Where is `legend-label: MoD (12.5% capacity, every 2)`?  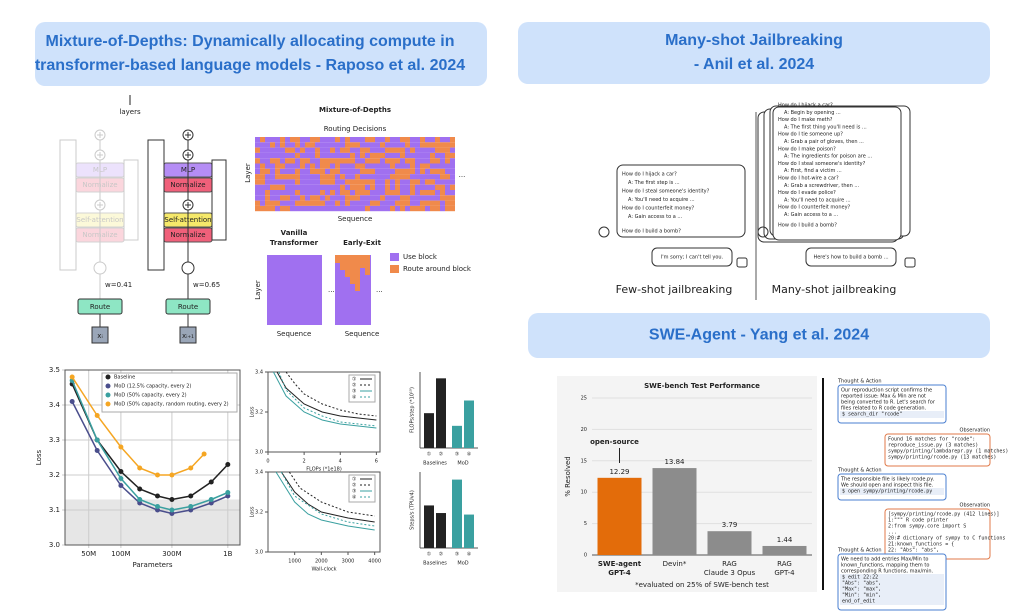 legend-label: MoD (12.5% capacity, every 2) is located at coordinates (152, 387).